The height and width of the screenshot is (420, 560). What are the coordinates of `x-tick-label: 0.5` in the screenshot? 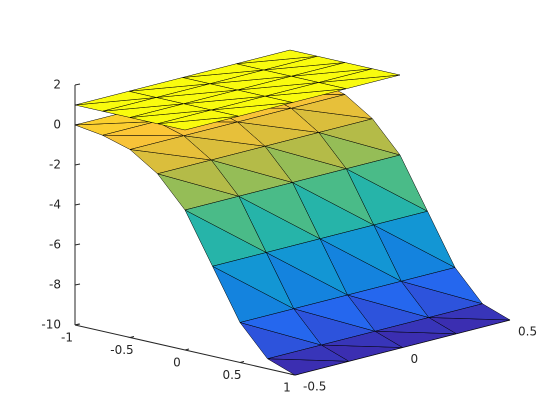 It's located at (231, 375).